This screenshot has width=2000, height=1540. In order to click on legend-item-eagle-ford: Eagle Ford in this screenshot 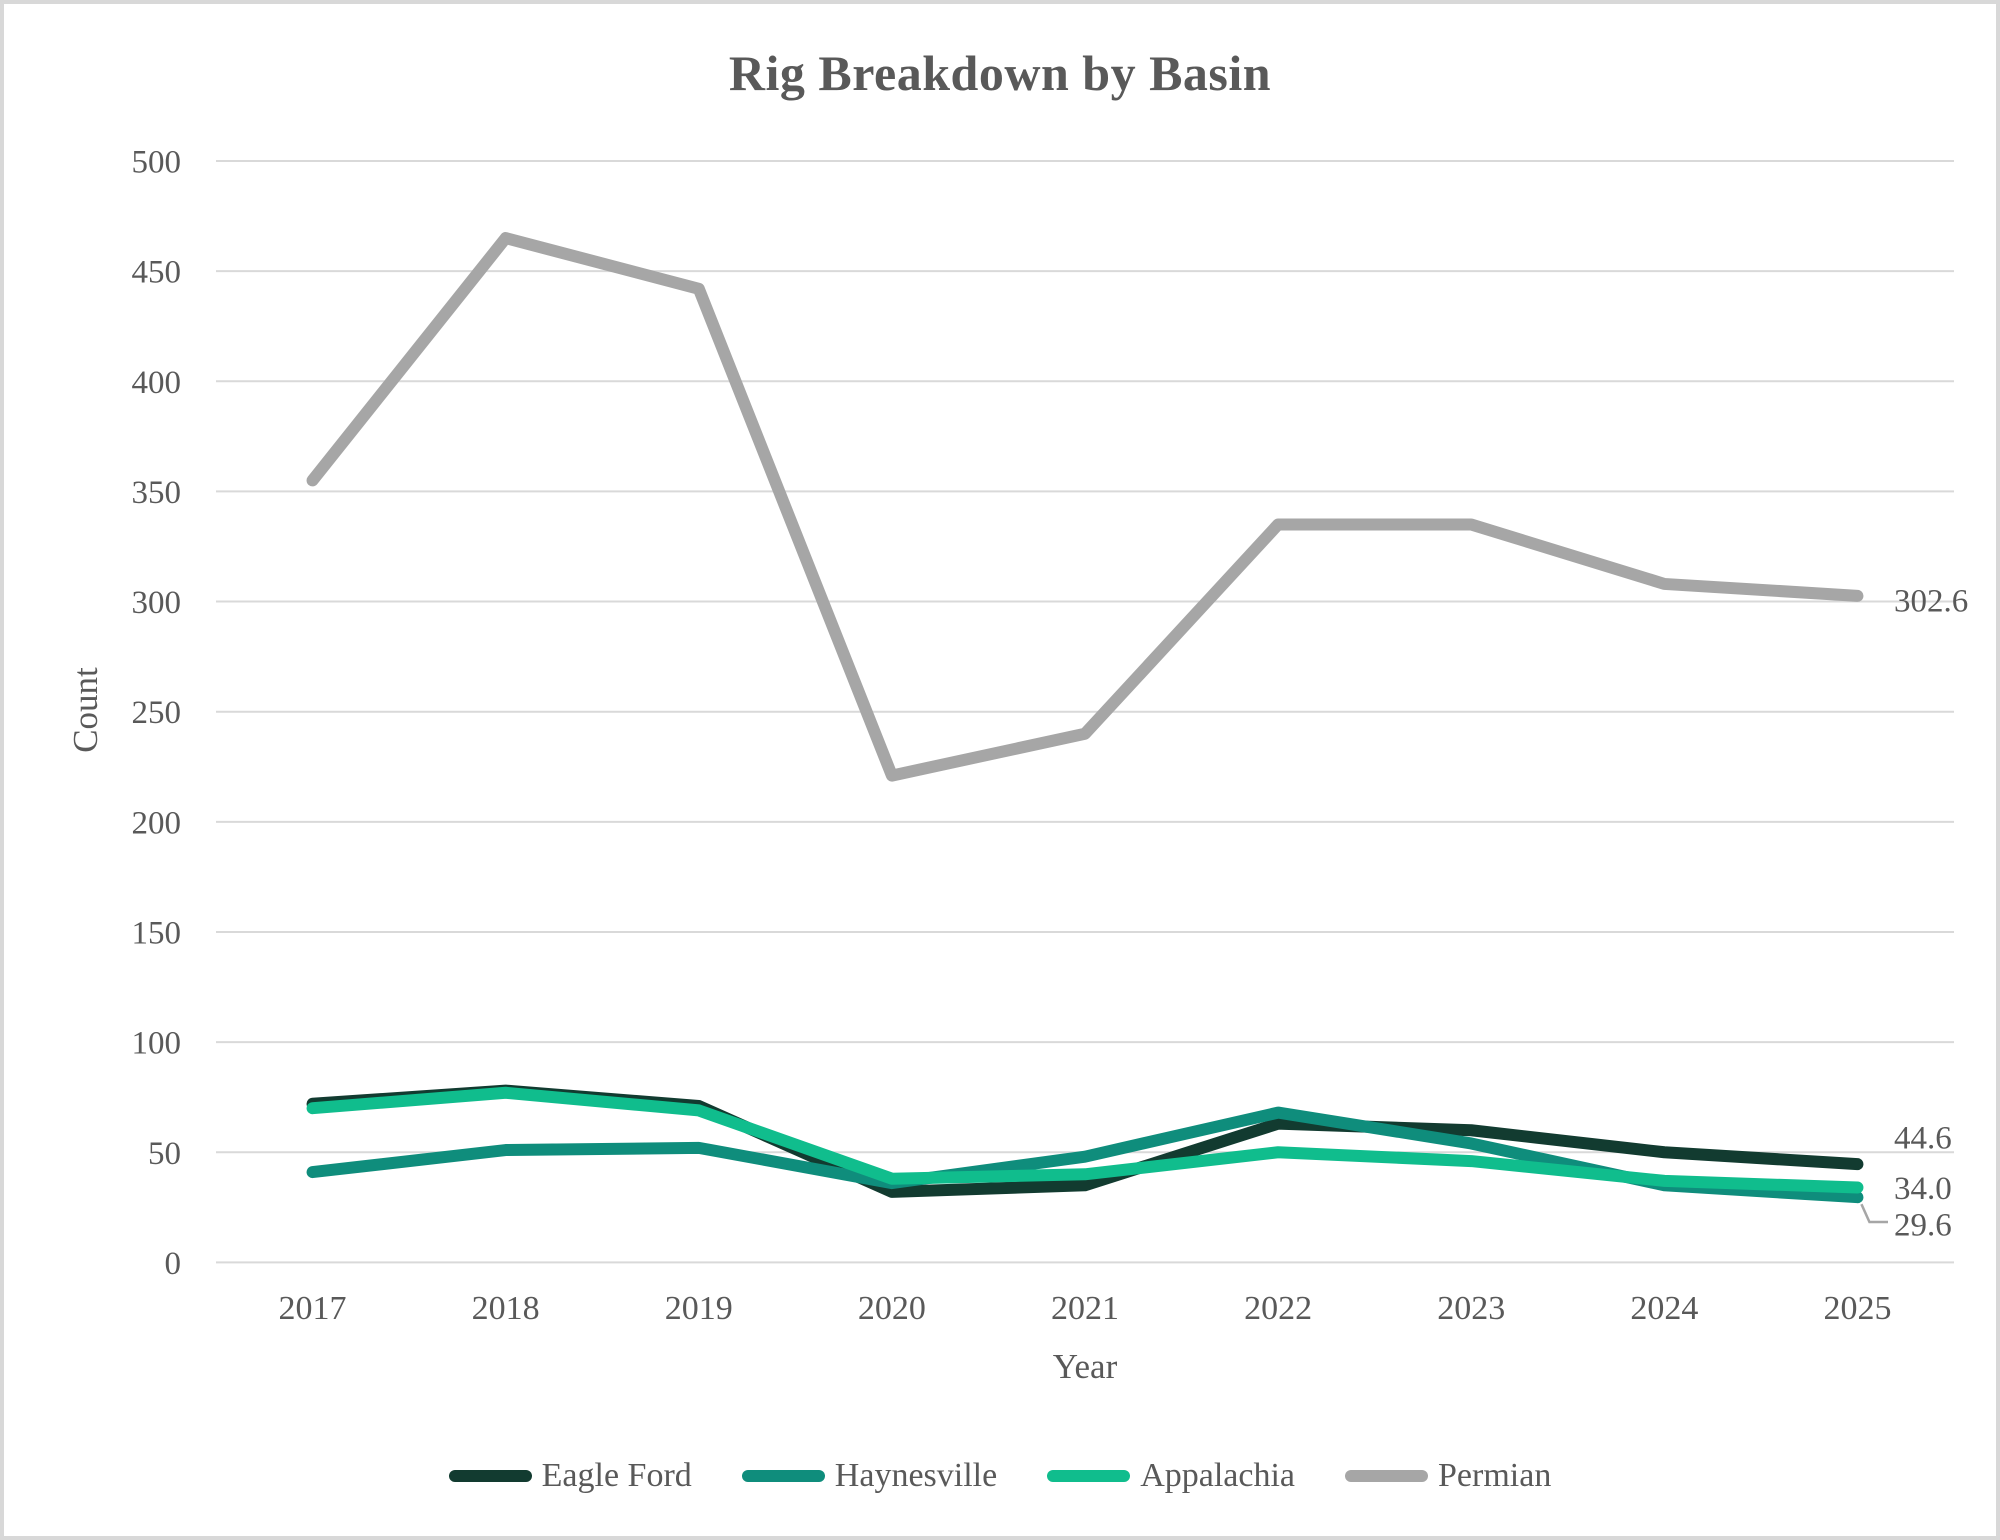, I will do `click(570, 1475)`.